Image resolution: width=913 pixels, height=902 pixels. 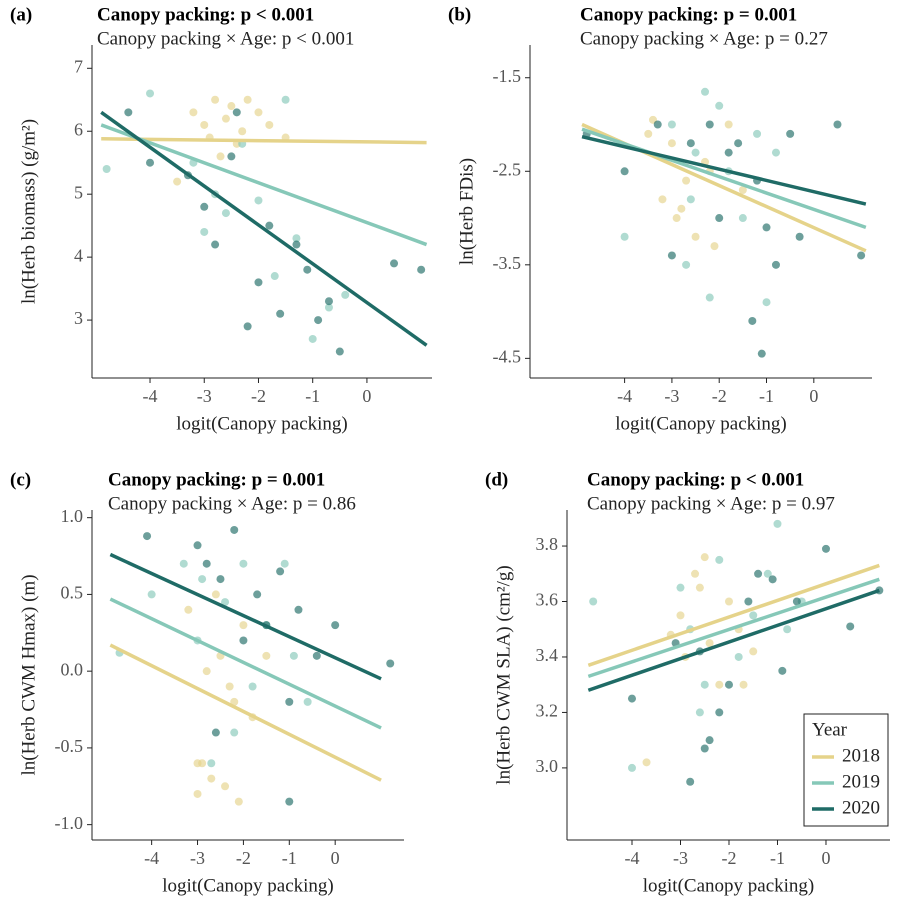 I want to click on panel-title: Canopy packing: p = 0.001, so click(x=688, y=14).